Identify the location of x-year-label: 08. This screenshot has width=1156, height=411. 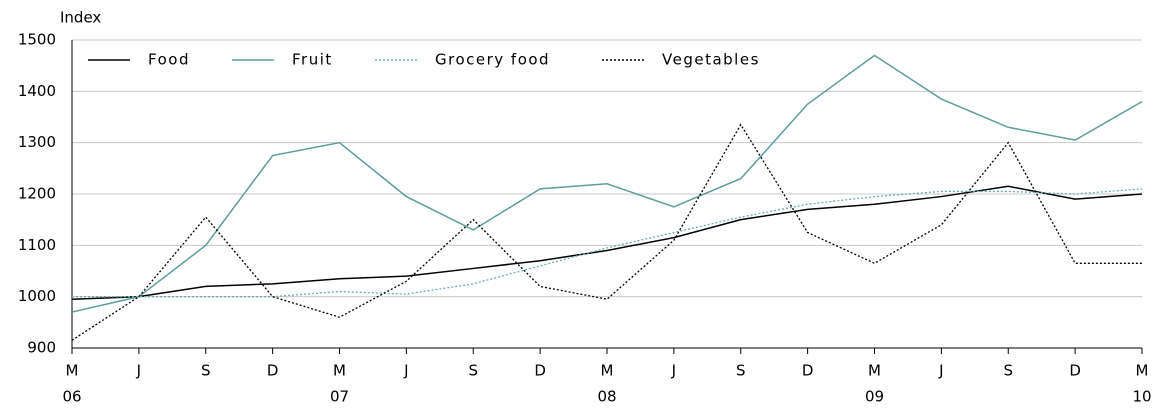
(606, 397).